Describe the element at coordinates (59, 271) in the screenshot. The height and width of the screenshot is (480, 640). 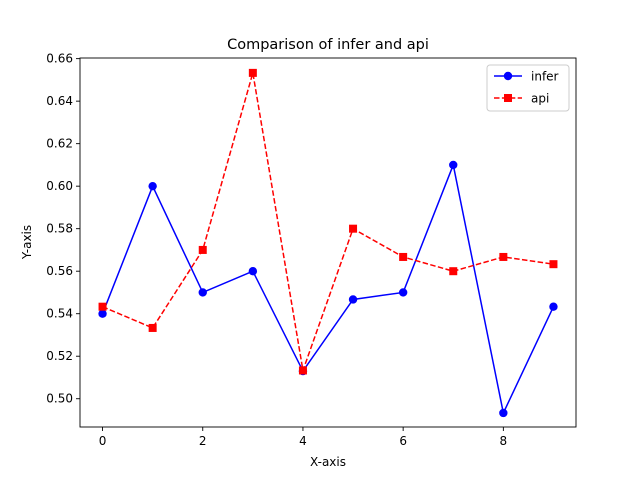
I see `y-tick-label: 0.56` at that location.